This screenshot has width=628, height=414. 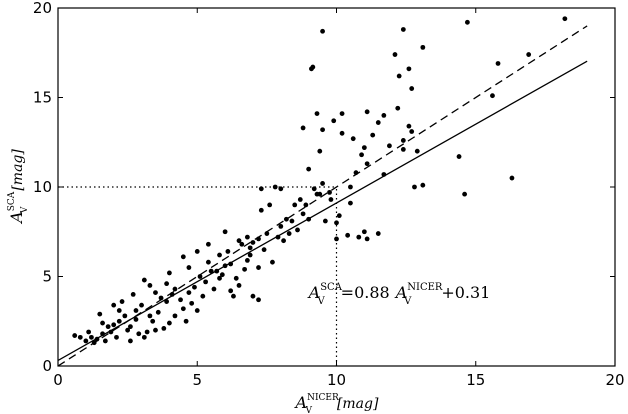 What do you see at coordinates (614, 380) in the screenshot?
I see `x-tick-label: 20` at bounding box center [614, 380].